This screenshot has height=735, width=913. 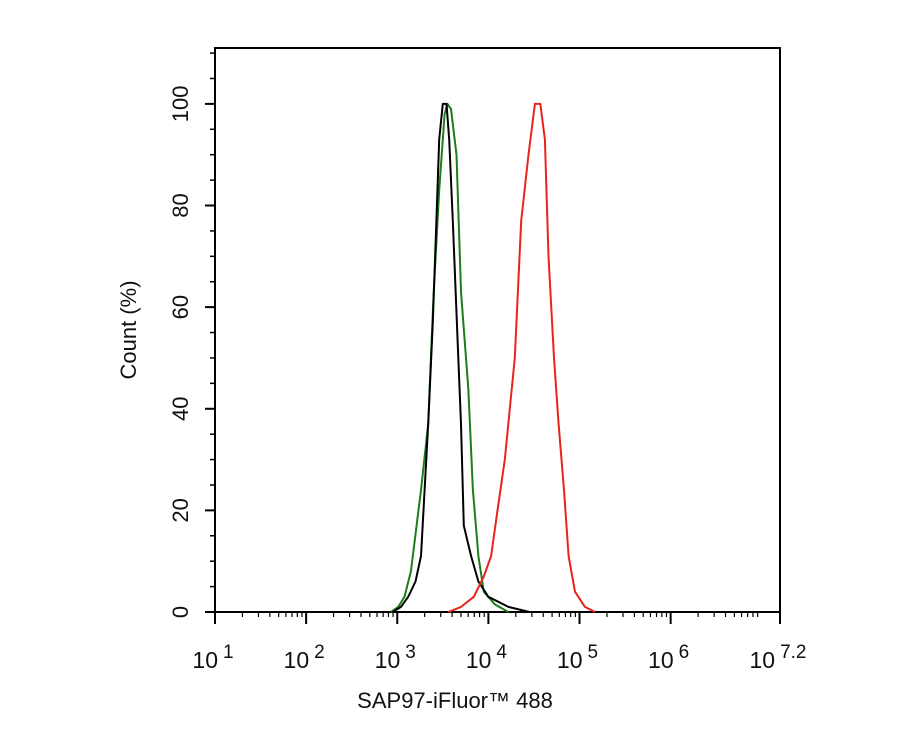 What do you see at coordinates (684, 652) in the screenshot?
I see `x-tick-exponent: 6` at bounding box center [684, 652].